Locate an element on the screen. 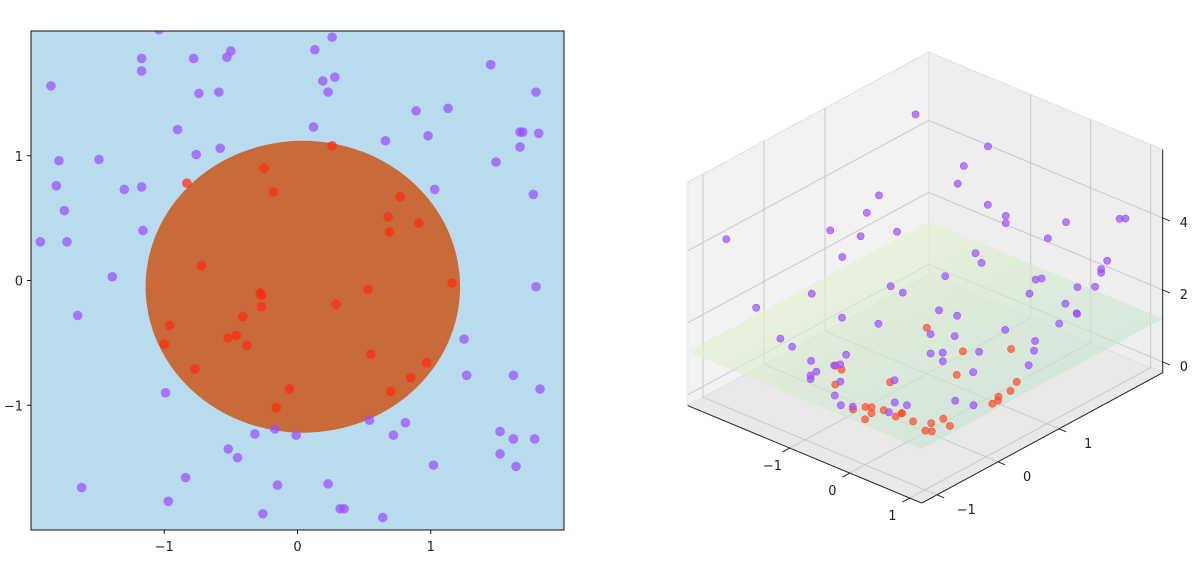  z-tick-mark-3d is located at coordinates (1166, 291).